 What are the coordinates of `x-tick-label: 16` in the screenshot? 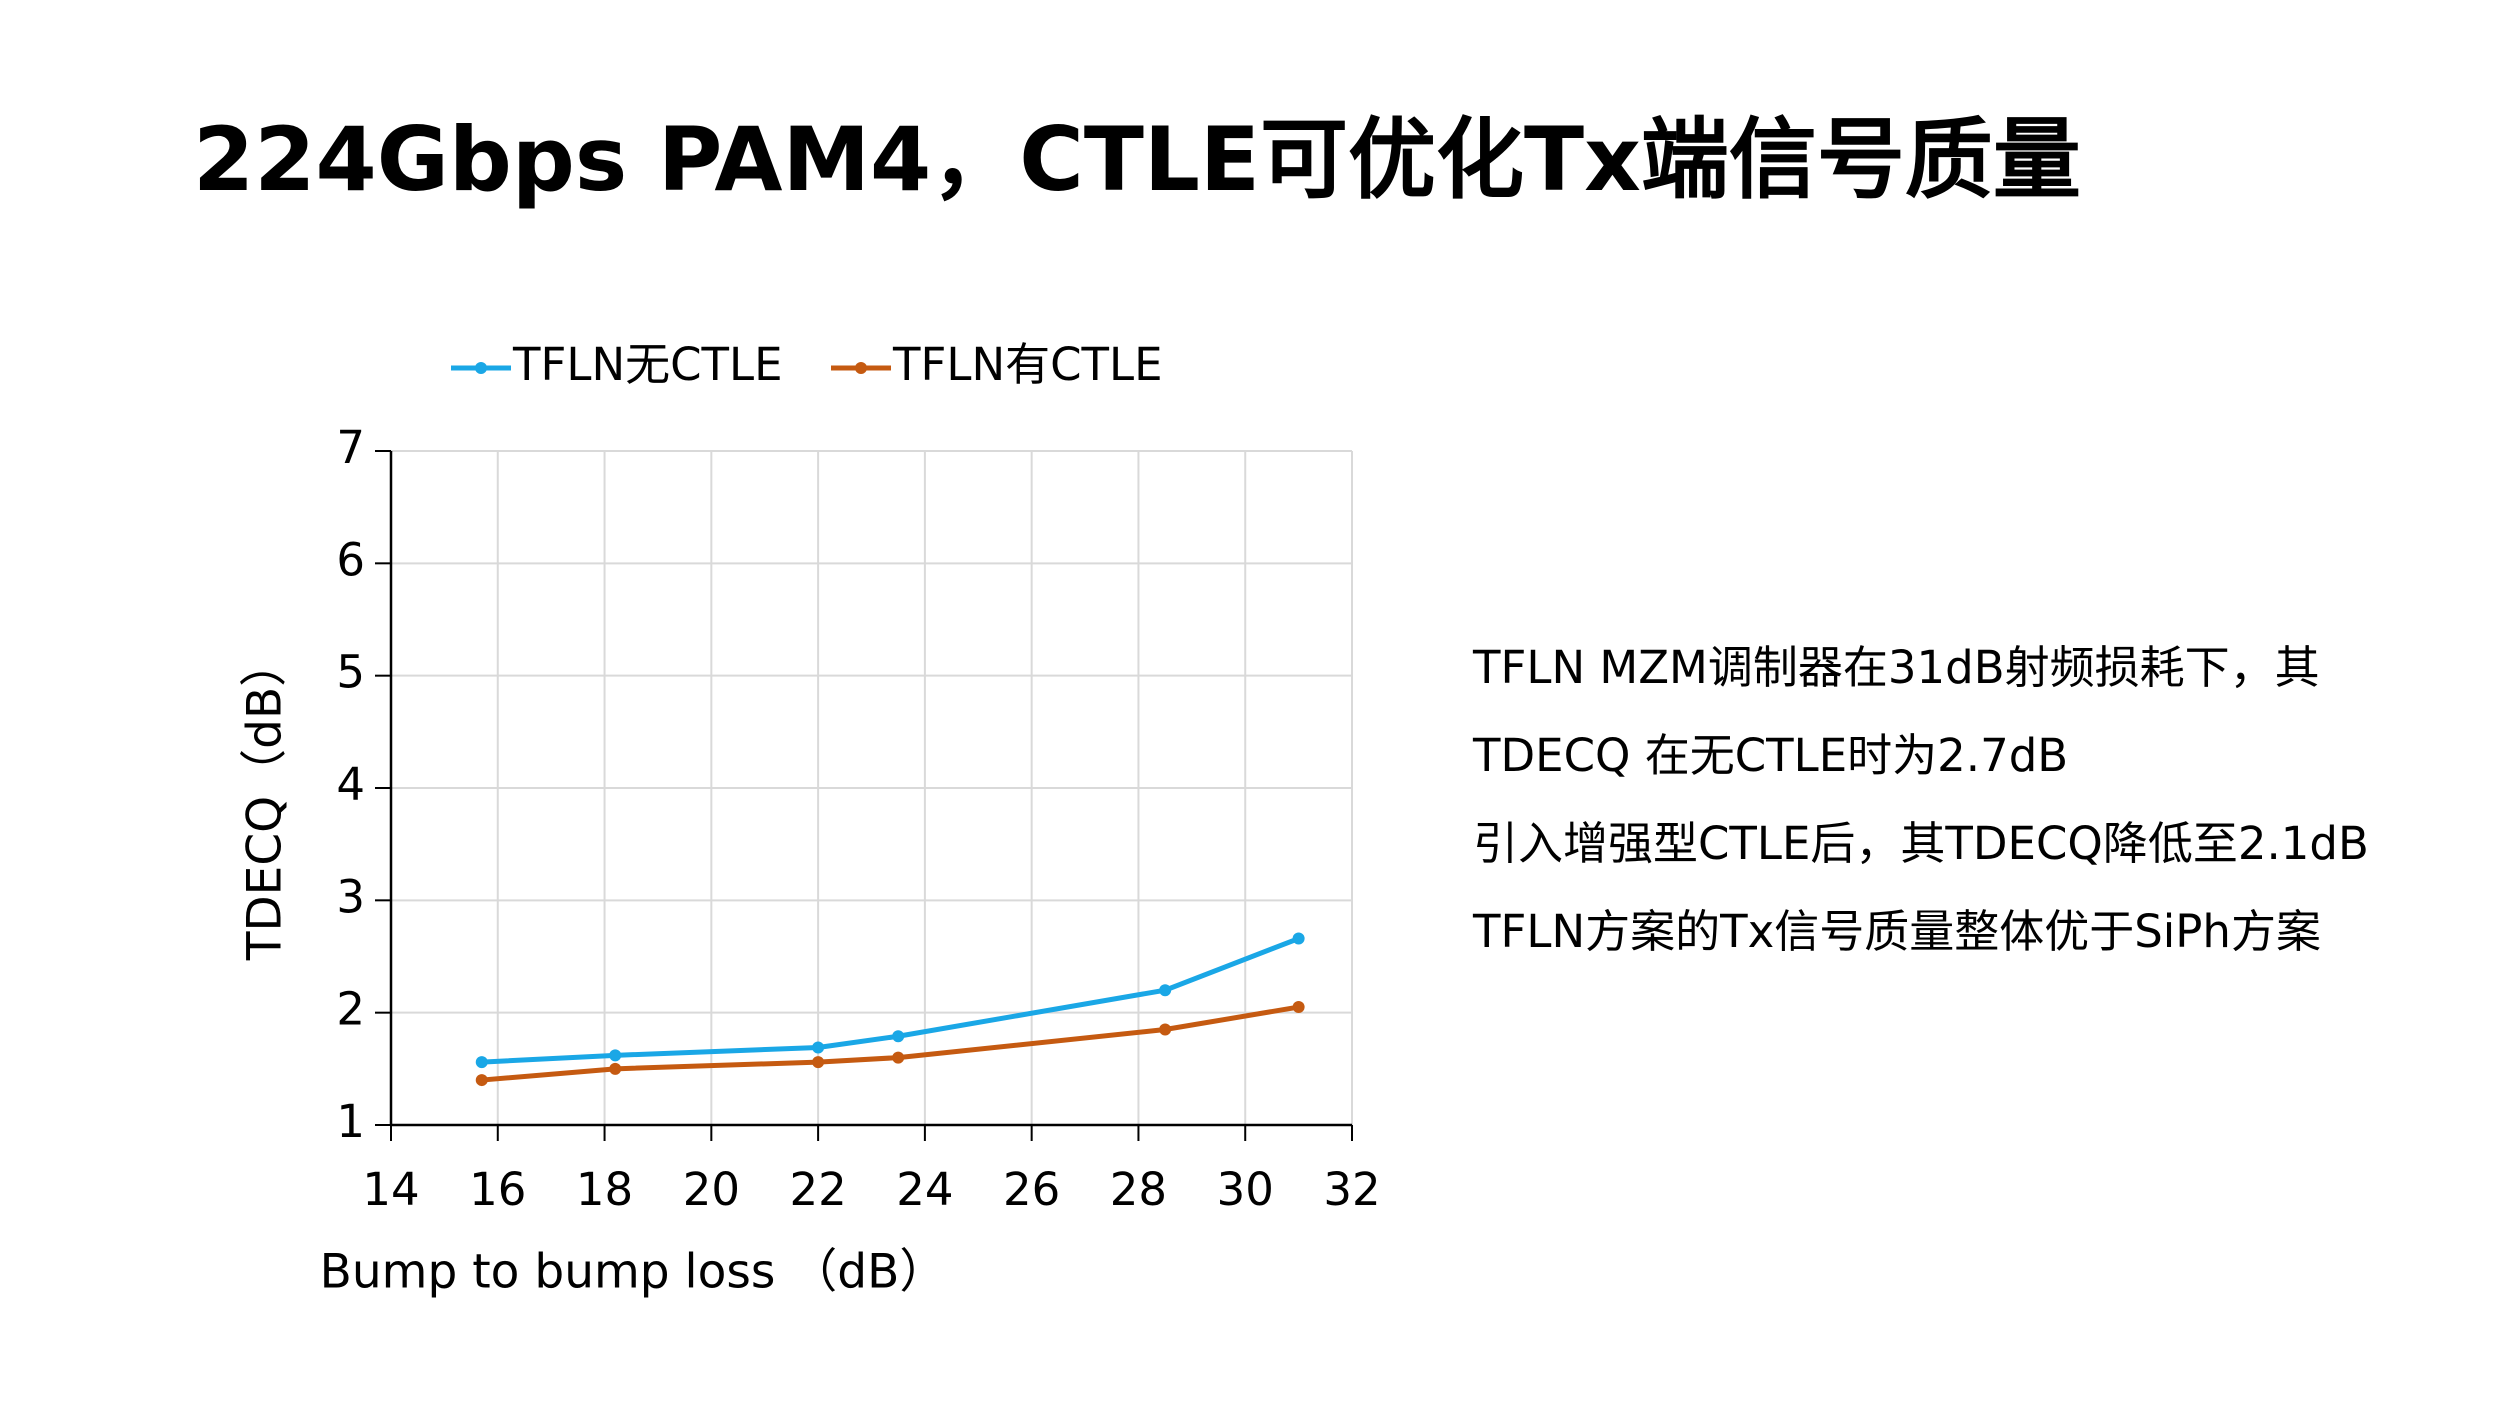 It's located at (497, 1189).